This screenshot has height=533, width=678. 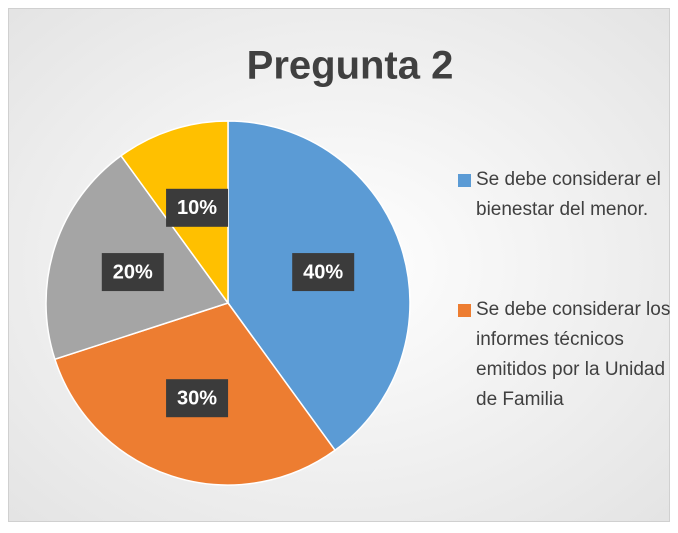 I want to click on data-label: 20%, so click(x=133, y=272).